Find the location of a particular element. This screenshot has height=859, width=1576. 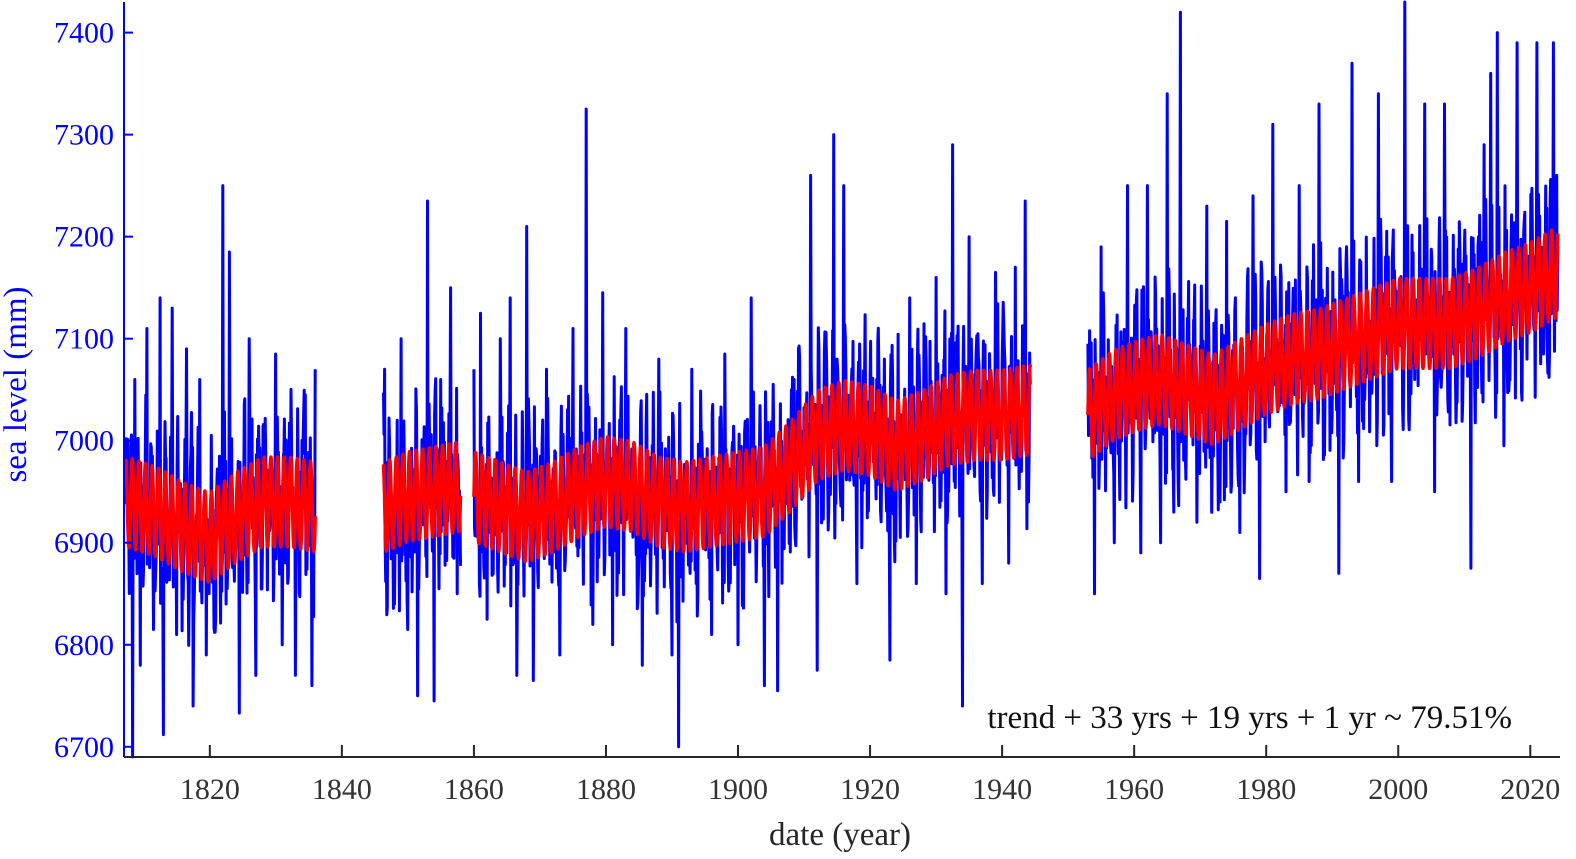

y-tick-label: 6800 is located at coordinates (84, 645).